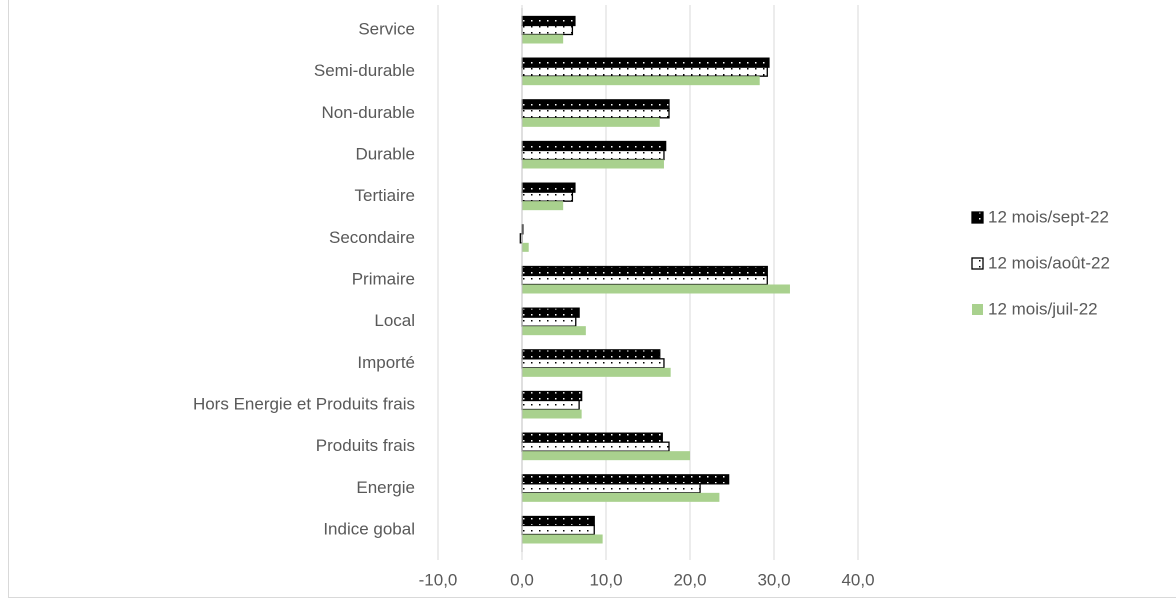 Image resolution: width=1176 pixels, height=599 pixels. I want to click on y-tick-label: Secondaire, so click(372, 237).